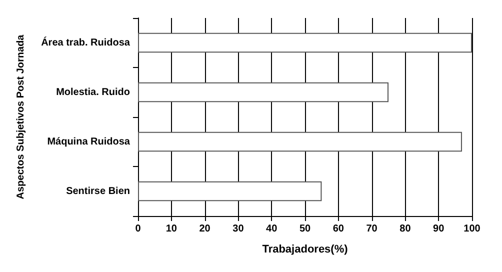 Image resolution: width=502 pixels, height=272 pixels. I want to click on x-tick-label: 50, so click(305, 229).